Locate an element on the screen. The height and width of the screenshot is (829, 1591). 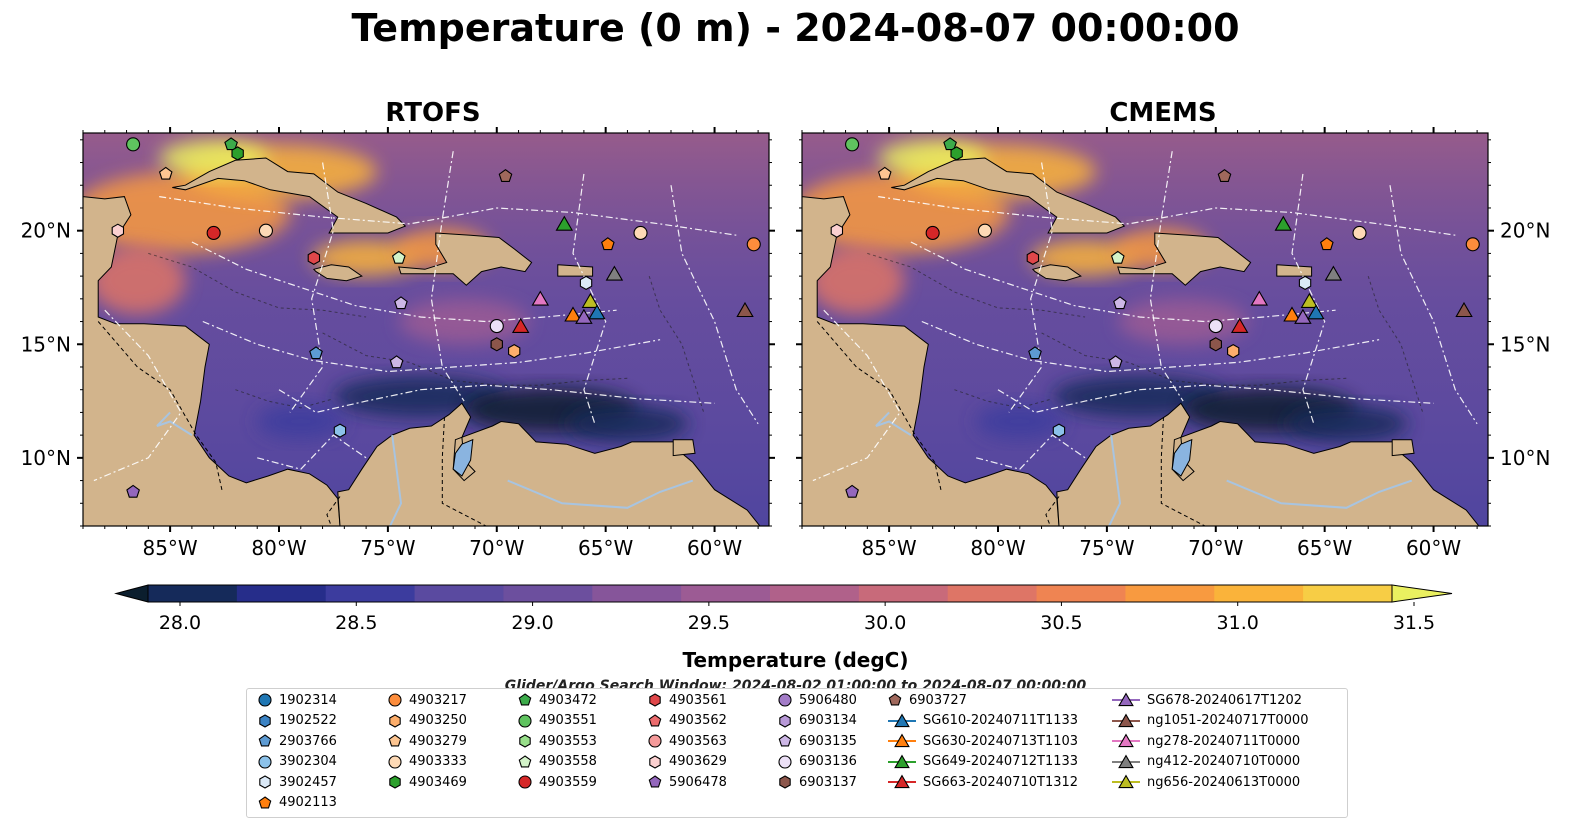
legend-item: ng1051-20240717T0000 is located at coordinates (1209, 721).